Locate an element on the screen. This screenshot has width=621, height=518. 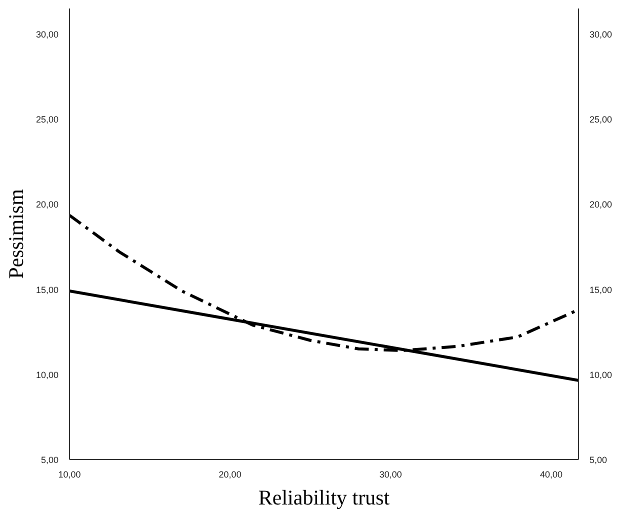
y2-tick-label: 25,00 is located at coordinates (601, 119).